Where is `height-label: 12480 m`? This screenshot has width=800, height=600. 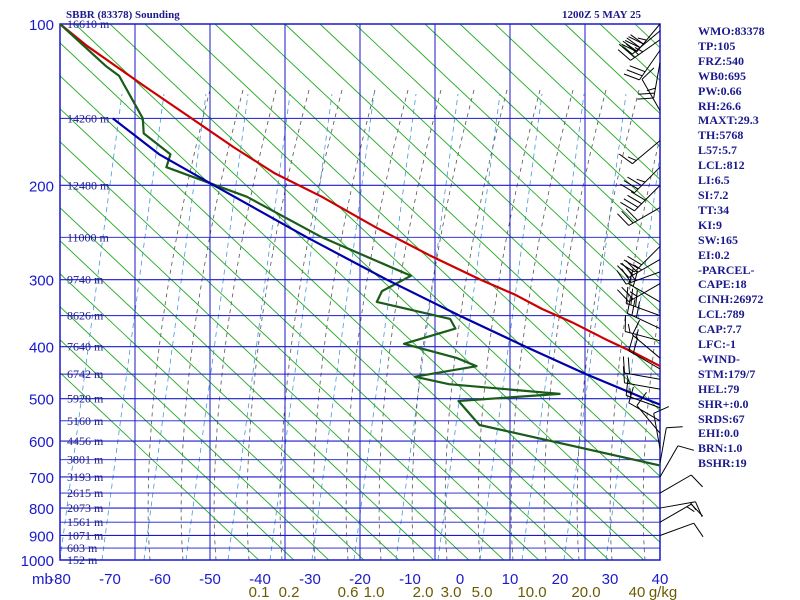
height-label: 12480 m is located at coordinates (88, 185).